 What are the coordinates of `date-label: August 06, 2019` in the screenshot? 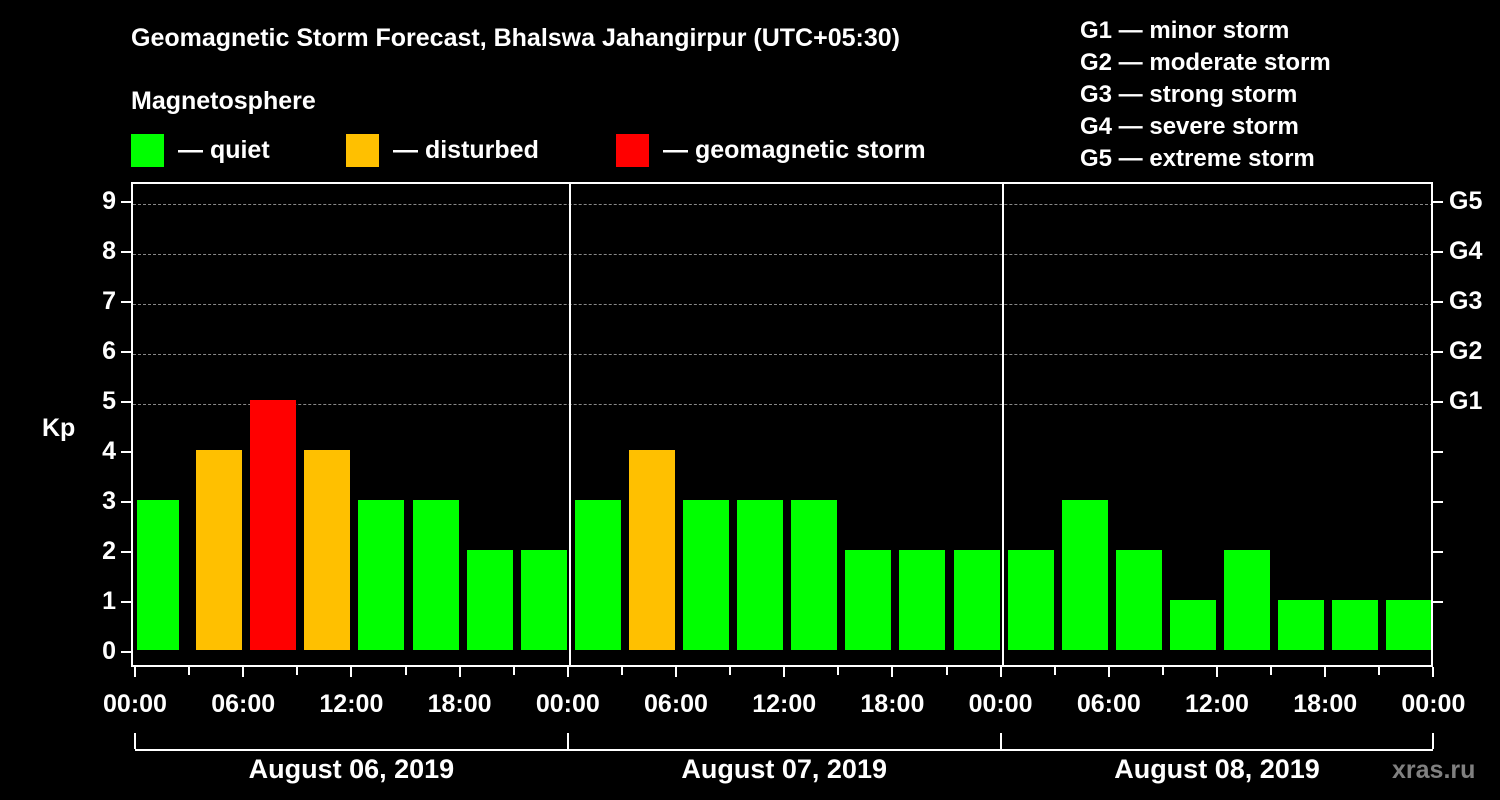 It's located at (351, 769).